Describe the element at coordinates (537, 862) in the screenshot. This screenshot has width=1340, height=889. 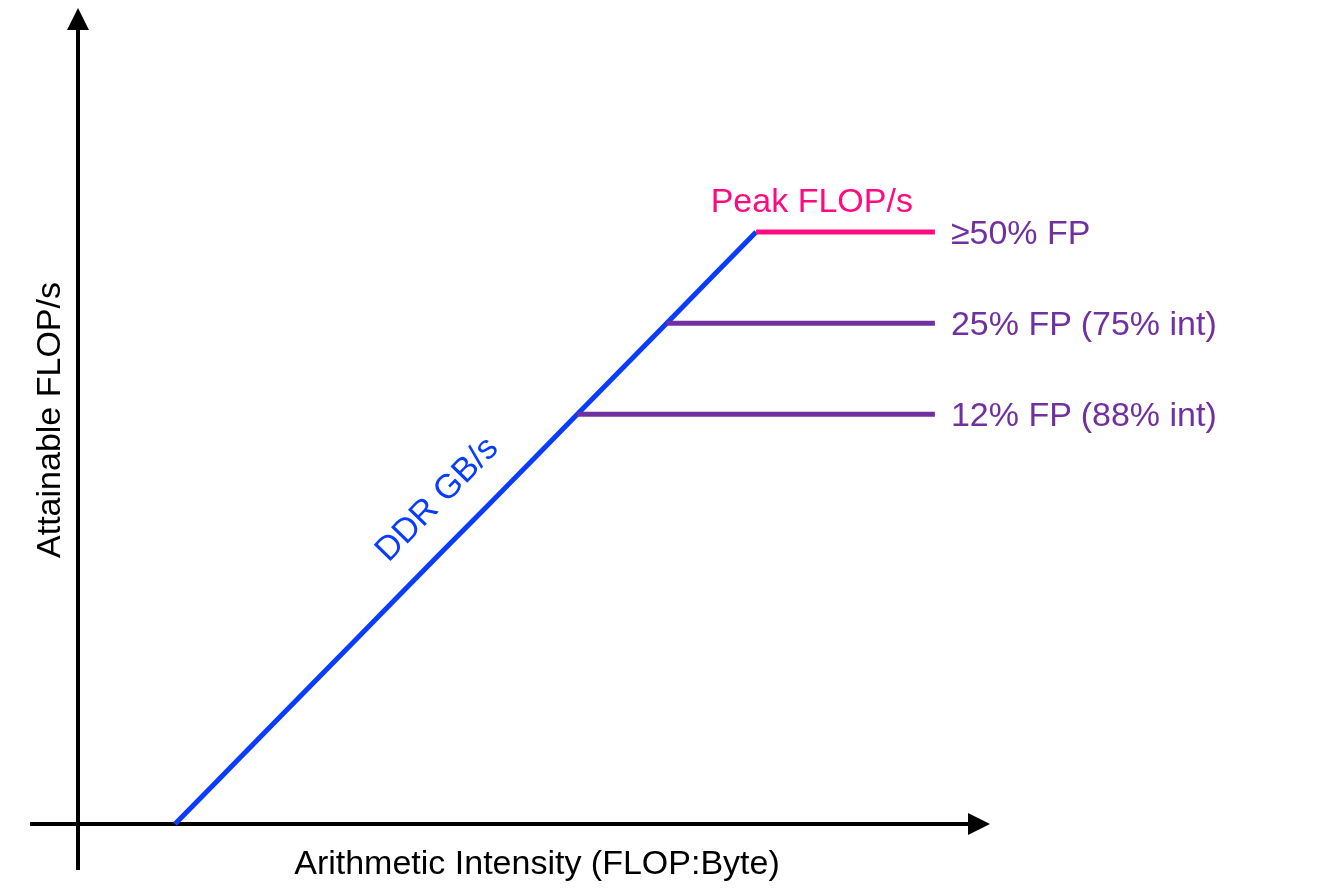
I see `x-axis-title: Arithmetic Intensity (FLOP:Byte)` at that location.